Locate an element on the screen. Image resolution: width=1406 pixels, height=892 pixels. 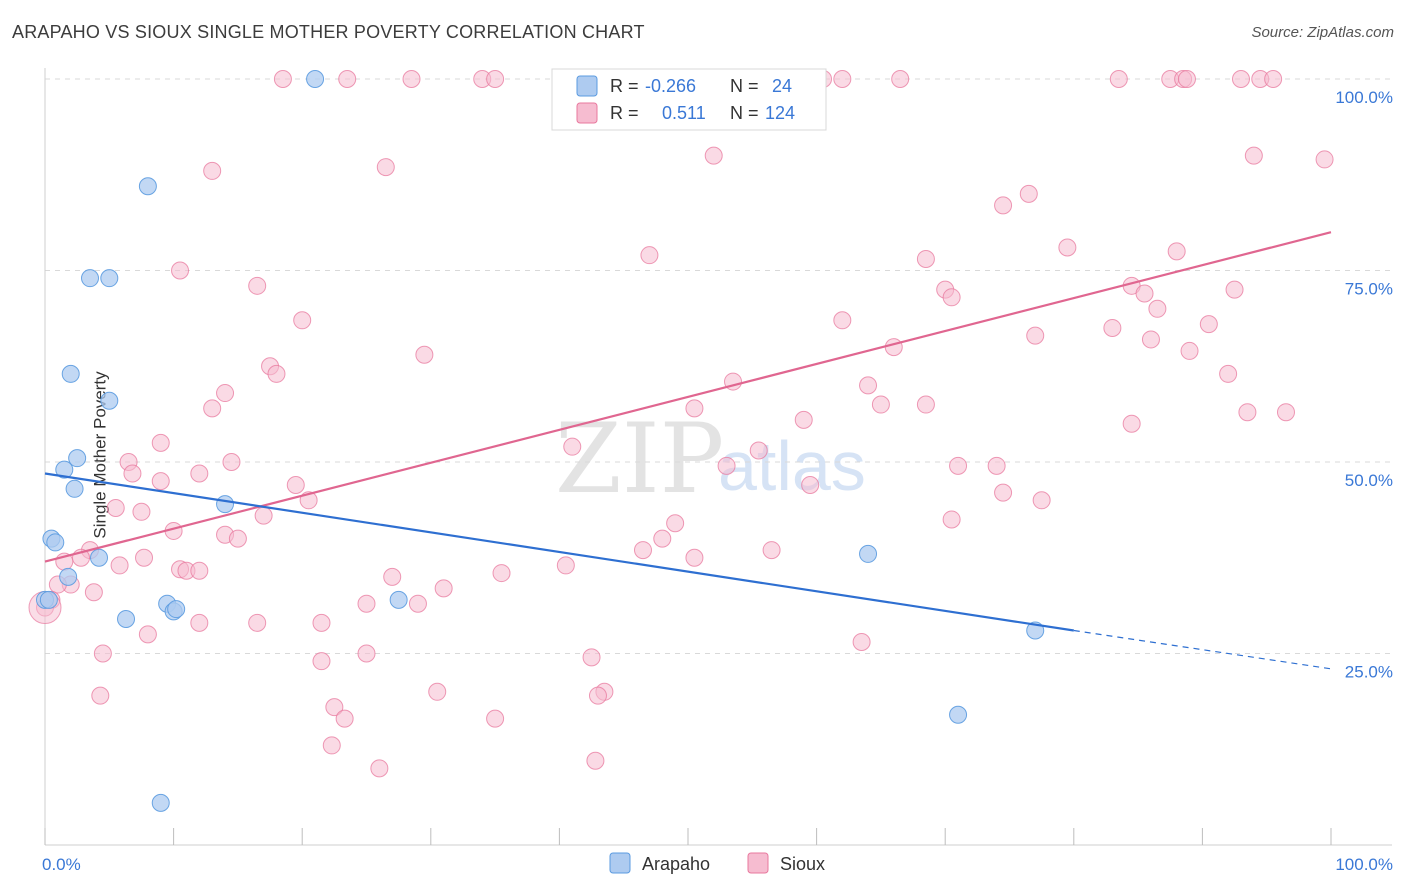
arapaho-trend-extension is located at coordinates (1202, 649).